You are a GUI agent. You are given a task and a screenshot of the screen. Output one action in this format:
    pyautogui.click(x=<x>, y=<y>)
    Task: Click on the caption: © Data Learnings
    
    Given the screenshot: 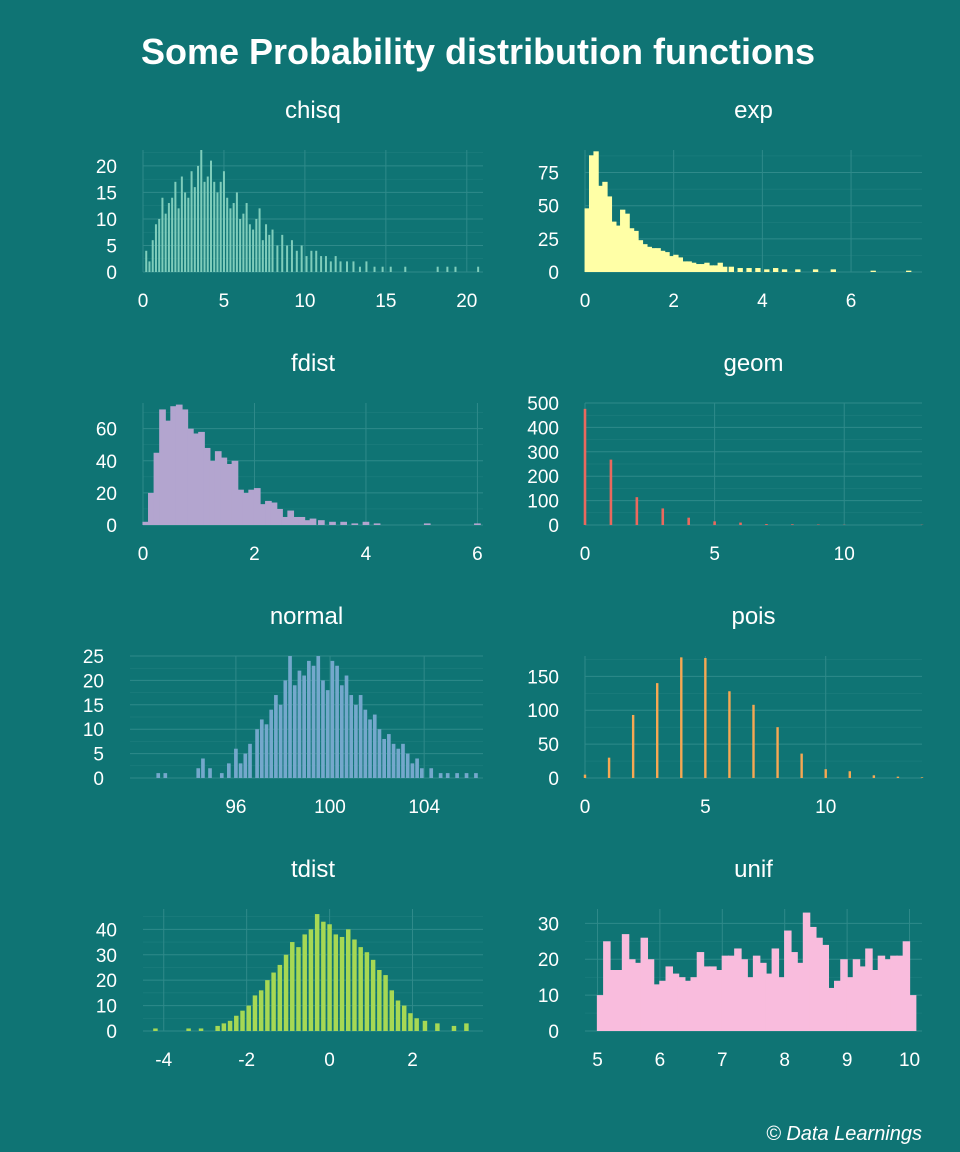 What is the action you would take?
    pyautogui.click(x=844, y=1134)
    